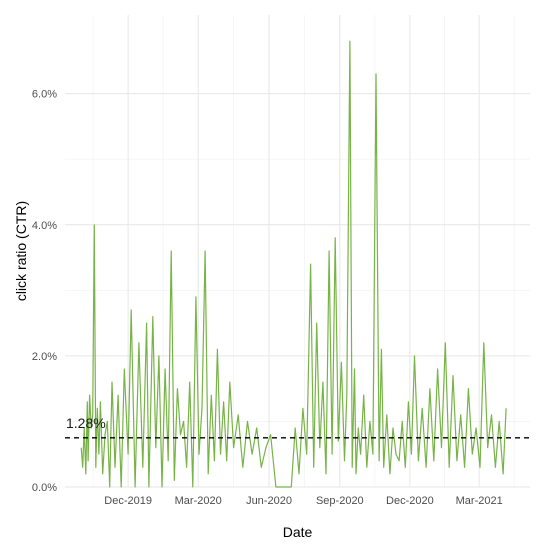 The height and width of the screenshot is (545, 550). What do you see at coordinates (44, 226) in the screenshot?
I see `y-tick-label: 4.0%` at bounding box center [44, 226].